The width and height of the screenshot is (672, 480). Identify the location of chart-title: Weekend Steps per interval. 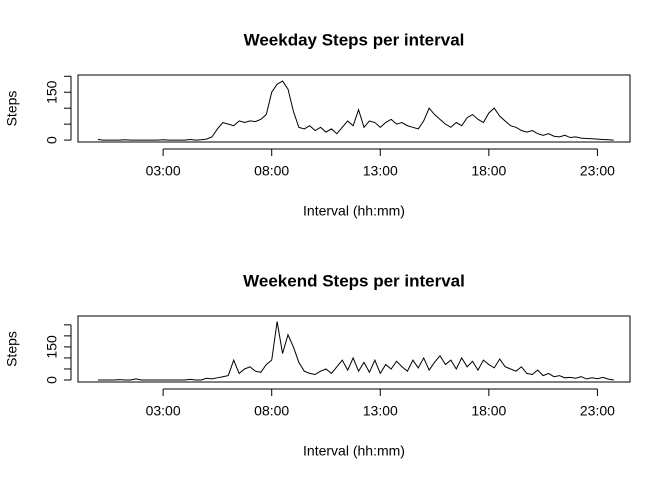
(354, 280).